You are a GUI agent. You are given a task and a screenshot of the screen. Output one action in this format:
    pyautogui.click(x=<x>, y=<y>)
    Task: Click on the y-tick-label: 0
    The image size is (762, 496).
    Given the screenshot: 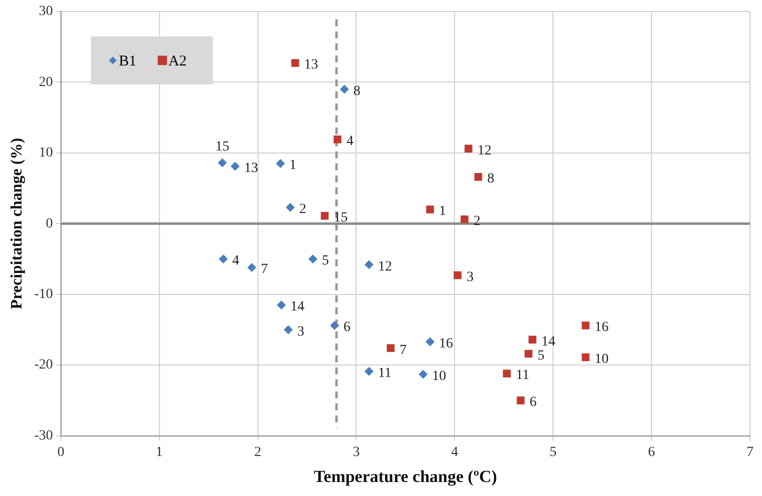 What is the action you would take?
    pyautogui.click(x=49, y=224)
    